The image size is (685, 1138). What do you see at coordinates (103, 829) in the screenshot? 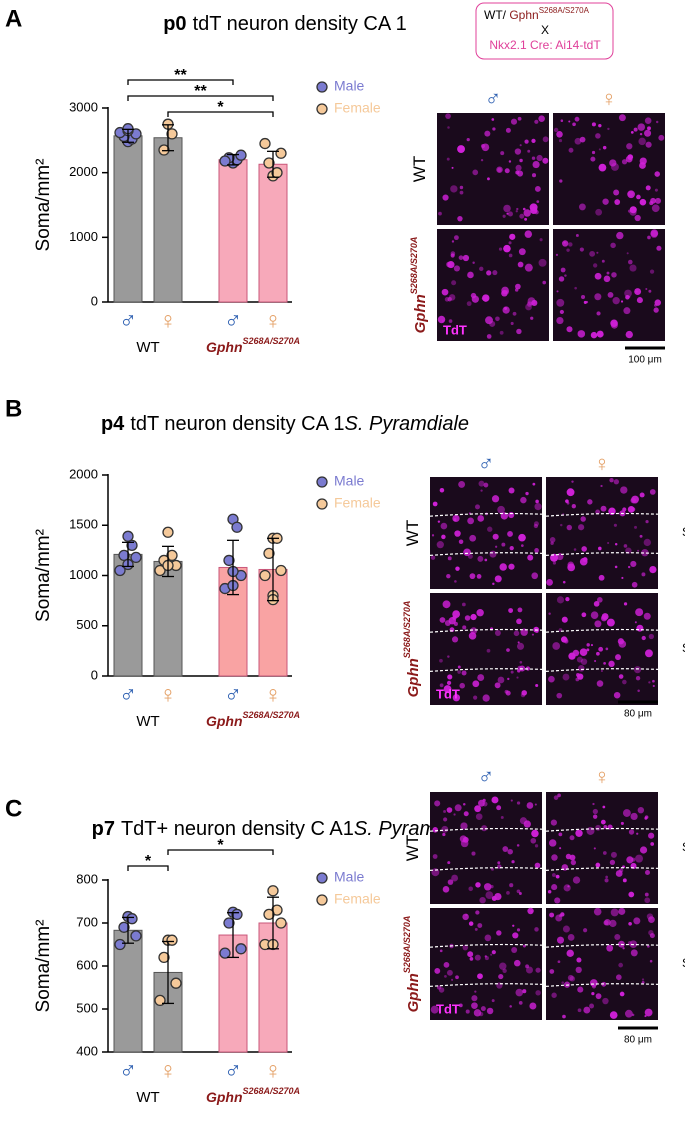
I see `title-bold: p7` at bounding box center [103, 829].